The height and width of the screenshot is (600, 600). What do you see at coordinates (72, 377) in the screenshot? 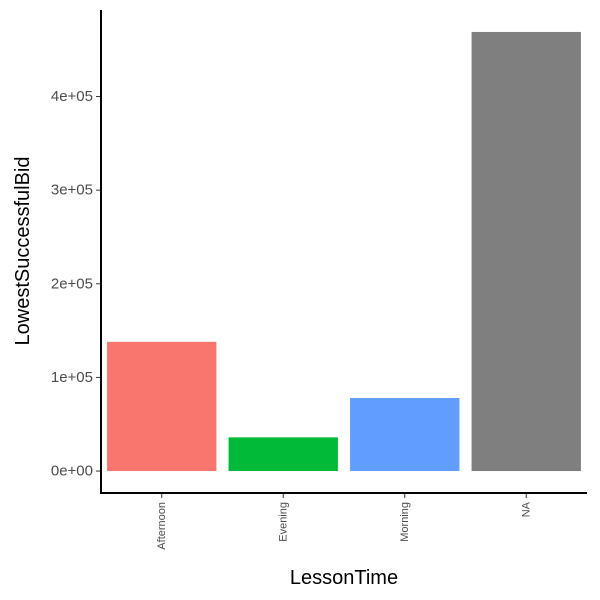
I see `y-tick-label: 1e+05` at bounding box center [72, 377].